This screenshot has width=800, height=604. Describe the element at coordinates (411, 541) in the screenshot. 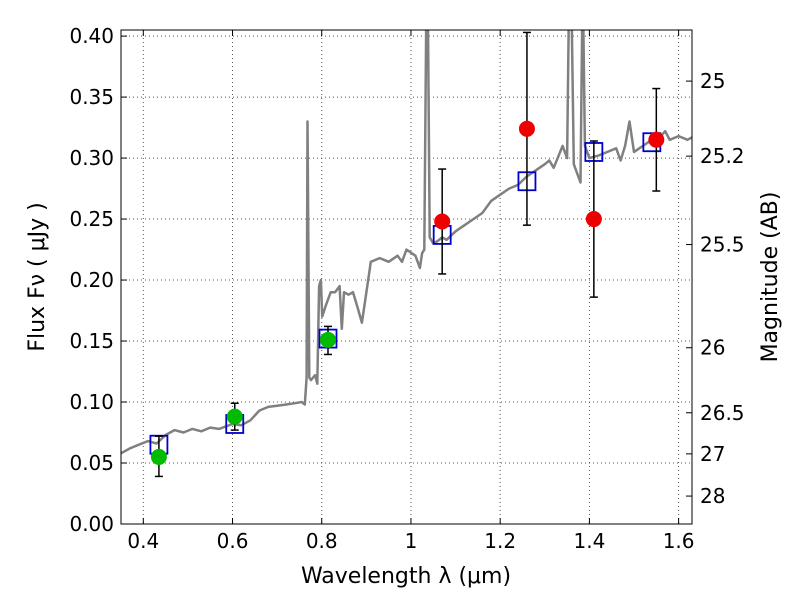

I see `x-tick-label: 1` at that location.